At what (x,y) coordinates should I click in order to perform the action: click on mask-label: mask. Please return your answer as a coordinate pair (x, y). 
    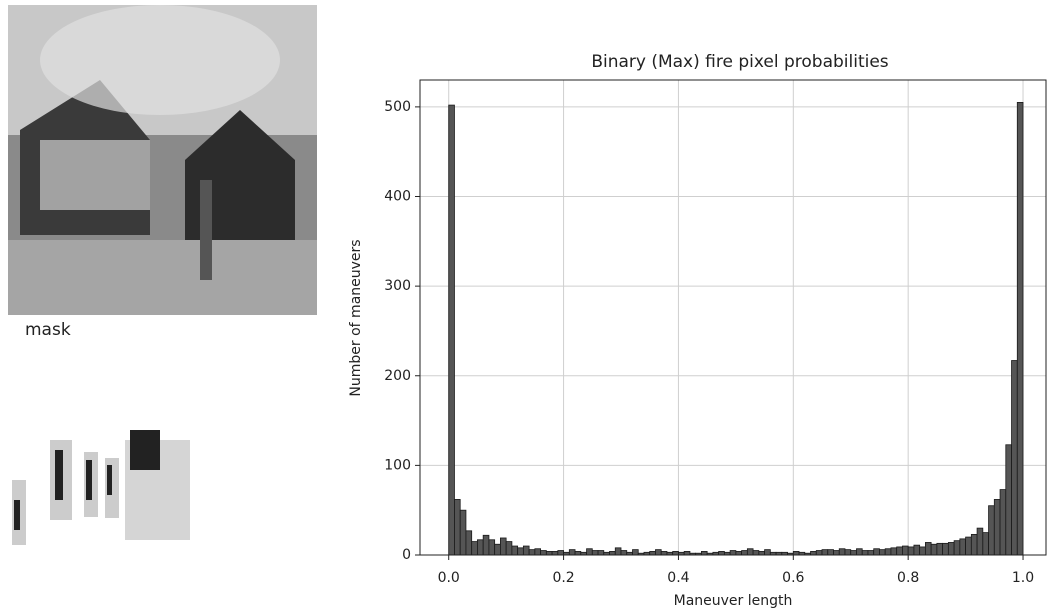
    Looking at the image, I should click on (48, 330).